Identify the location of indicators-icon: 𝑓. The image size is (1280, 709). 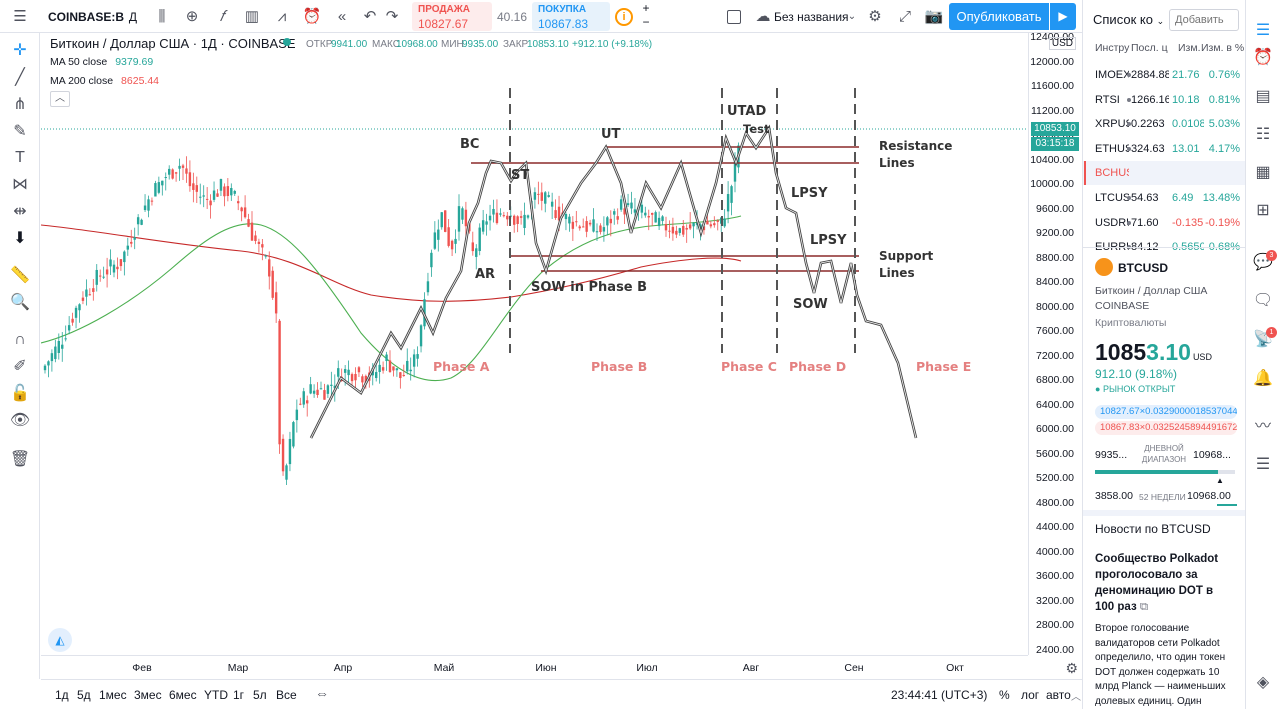
(222, 16).